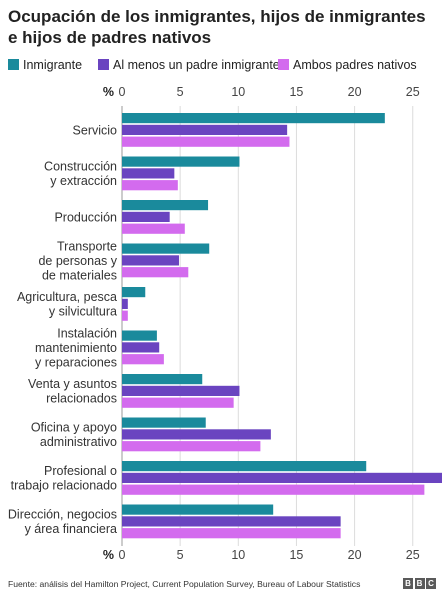 This screenshot has height=596, width=442. What do you see at coordinates (355, 65) in the screenshot?
I see `legend-label: Ambos padres nativos` at bounding box center [355, 65].